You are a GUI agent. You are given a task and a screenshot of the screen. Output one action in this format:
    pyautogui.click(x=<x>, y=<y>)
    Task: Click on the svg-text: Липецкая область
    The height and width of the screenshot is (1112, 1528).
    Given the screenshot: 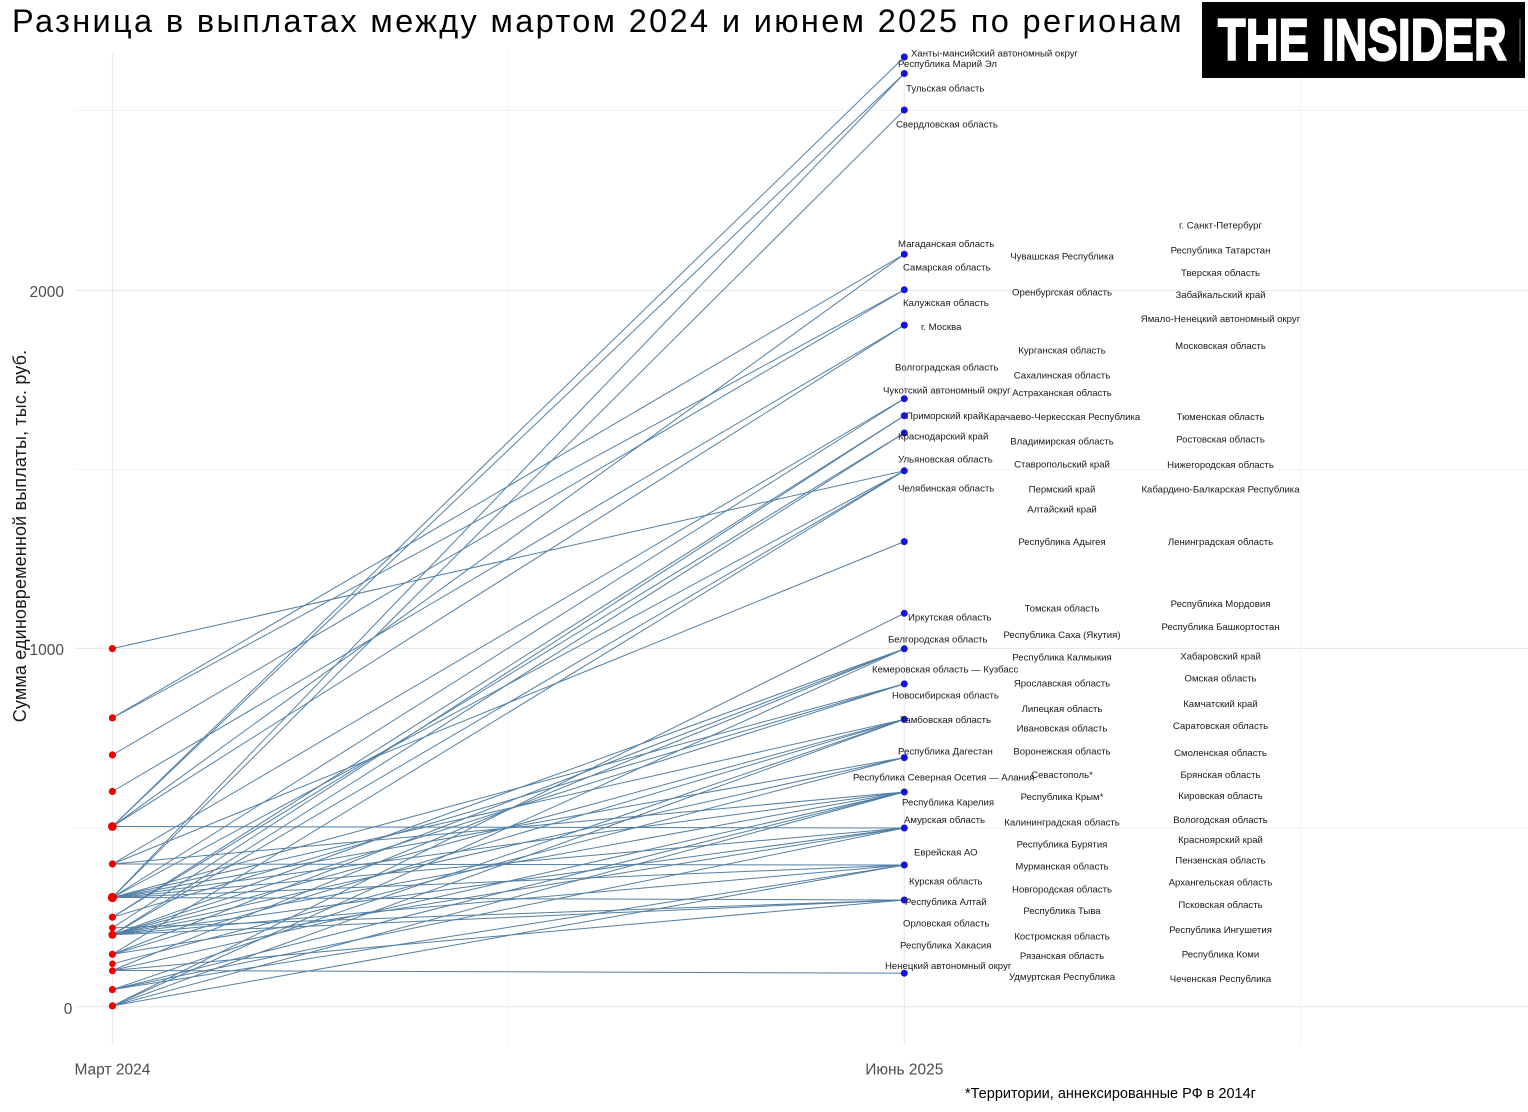 What is the action you would take?
    pyautogui.click(x=1062, y=709)
    